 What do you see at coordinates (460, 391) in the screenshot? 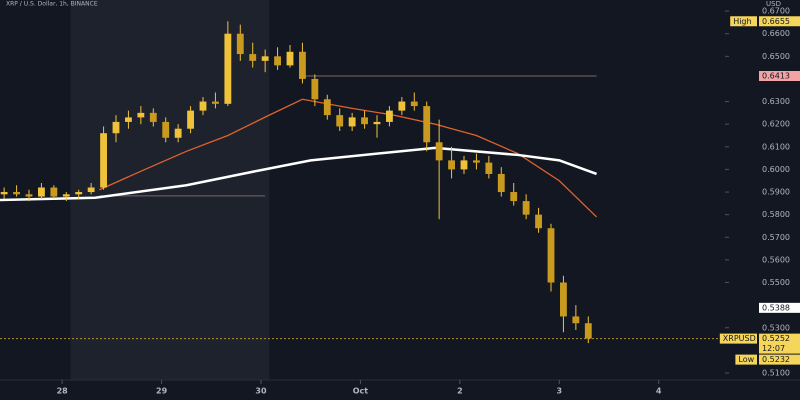
I see `x-tick-label: 2` at bounding box center [460, 391].